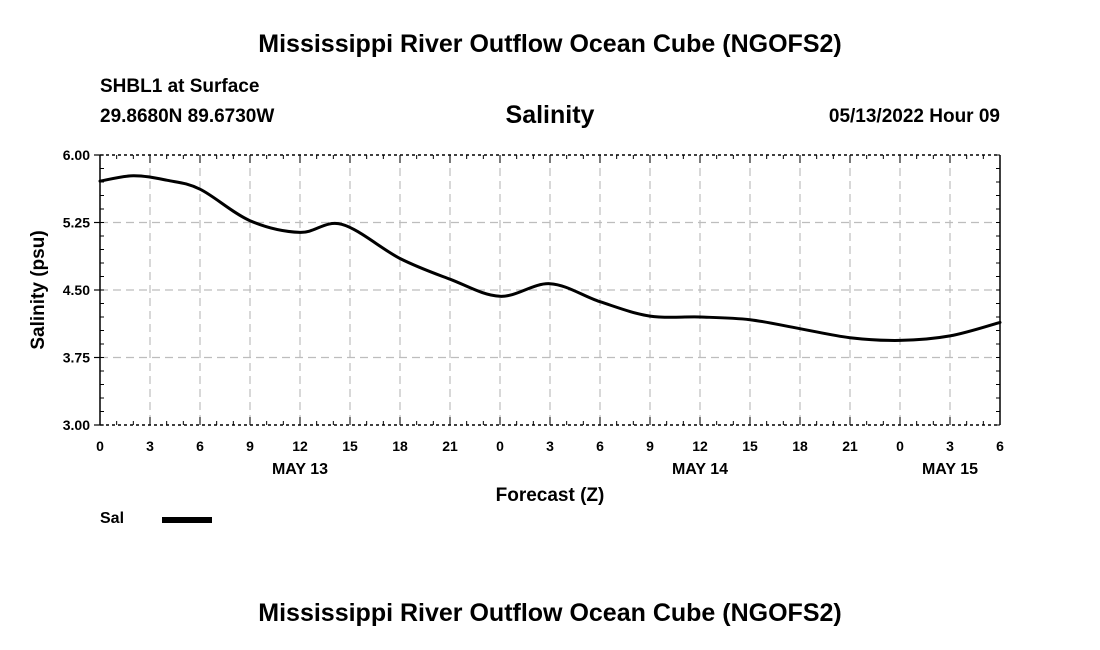  I want to click on x-date-label: MAY 15, so click(950, 469).